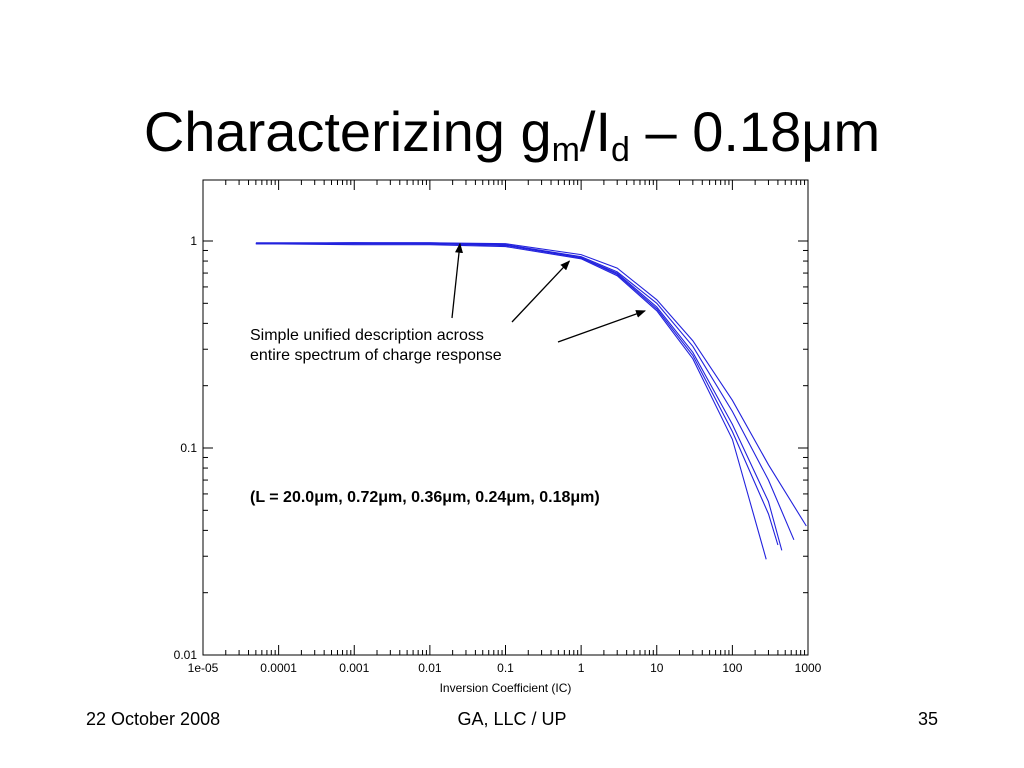  I want to click on x-tick-label: 1000, so click(808, 668).